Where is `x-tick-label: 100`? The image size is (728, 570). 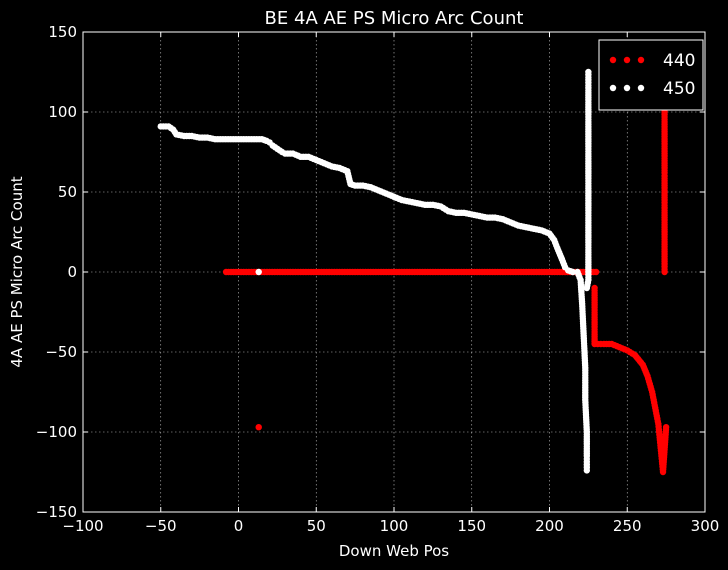
x-tick-label: 100 is located at coordinates (394, 526).